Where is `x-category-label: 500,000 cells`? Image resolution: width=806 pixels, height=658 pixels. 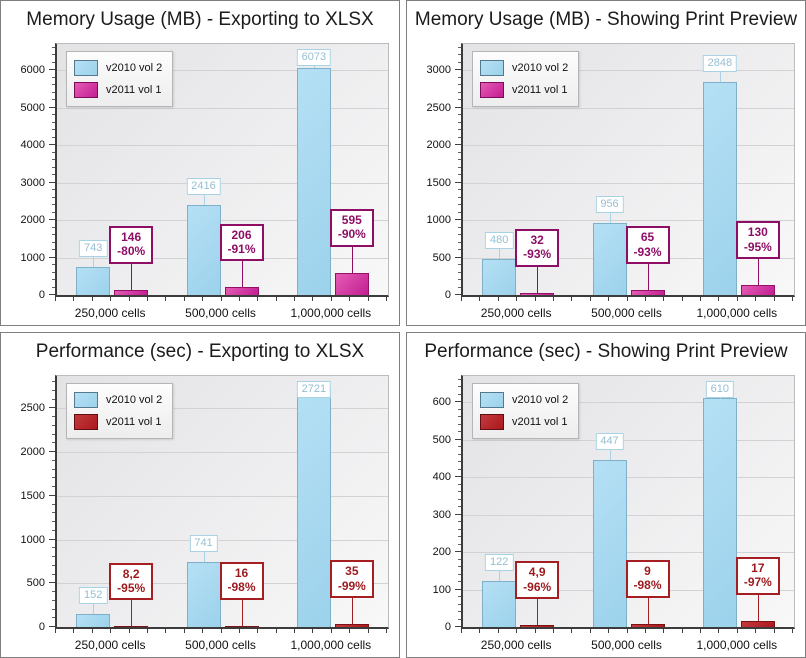 x-category-label: 500,000 cells is located at coordinates (220, 645).